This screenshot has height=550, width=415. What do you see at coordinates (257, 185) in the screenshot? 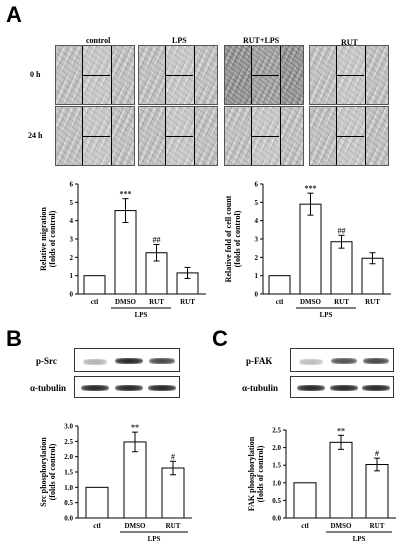
I see `y-tick-label: 6` at bounding box center [257, 185].